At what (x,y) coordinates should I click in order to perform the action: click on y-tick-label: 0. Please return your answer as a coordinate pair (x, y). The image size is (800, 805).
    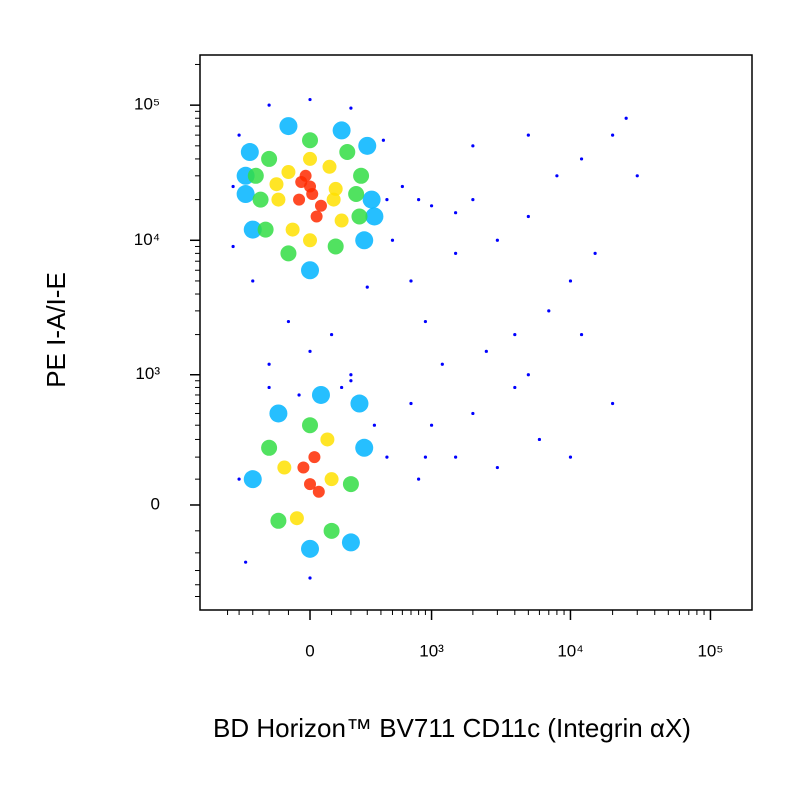
    Looking at the image, I should click on (155, 503).